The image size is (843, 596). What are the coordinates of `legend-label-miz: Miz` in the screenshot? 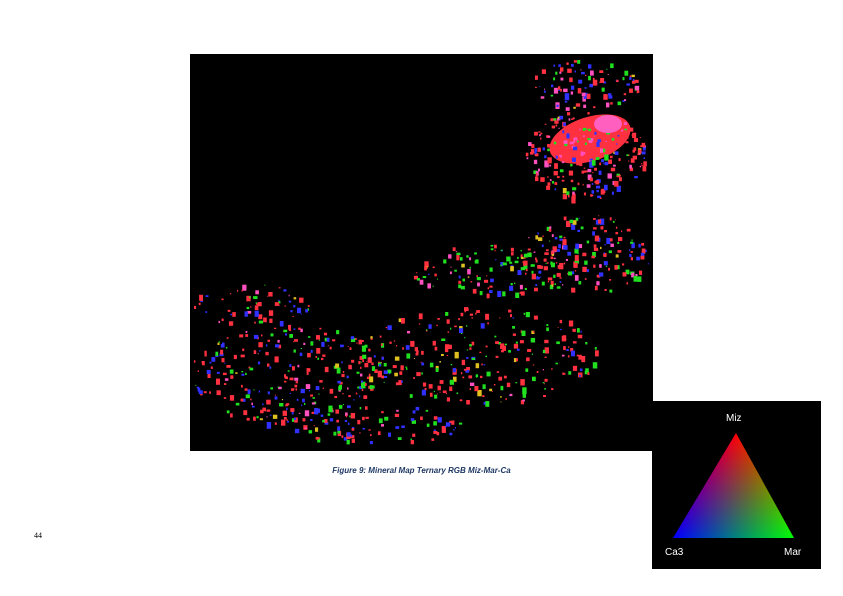 It's located at (734, 418).